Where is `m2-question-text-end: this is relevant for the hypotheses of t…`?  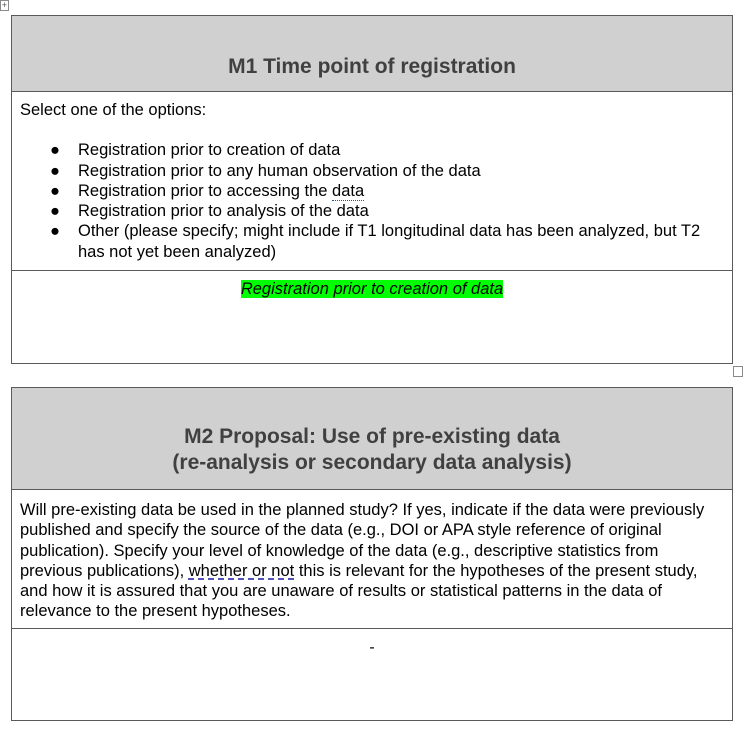 m2-question-text-end: this is relevant for the hypotheses of t… is located at coordinates (359, 591).